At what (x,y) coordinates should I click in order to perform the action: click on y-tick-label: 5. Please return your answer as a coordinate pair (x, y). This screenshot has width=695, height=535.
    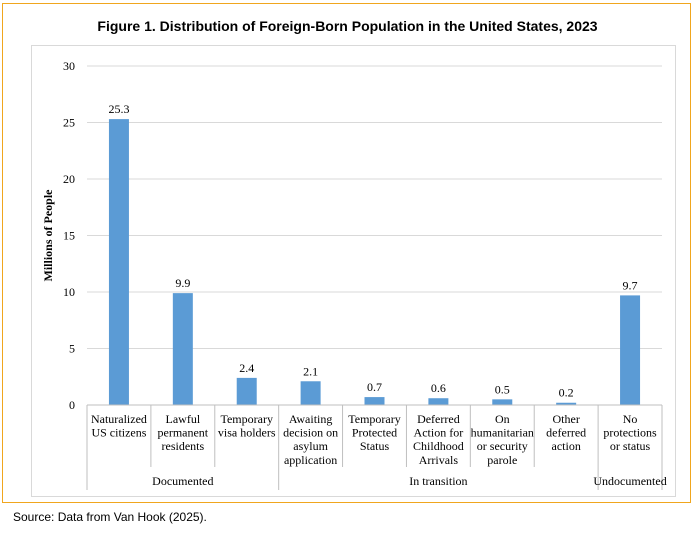
    Looking at the image, I should click on (72, 349).